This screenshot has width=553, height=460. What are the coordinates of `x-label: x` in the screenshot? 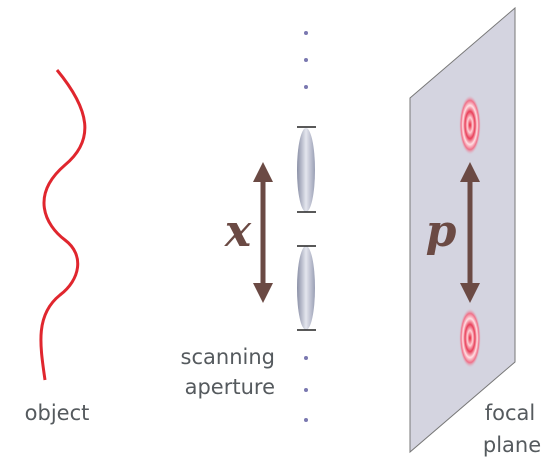 It's located at (238, 231).